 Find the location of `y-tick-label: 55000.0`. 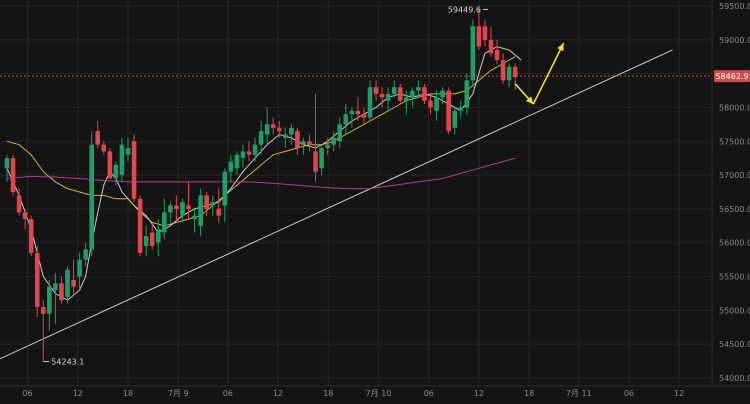

y-tick-label: 55000.0 is located at coordinates (734, 310).